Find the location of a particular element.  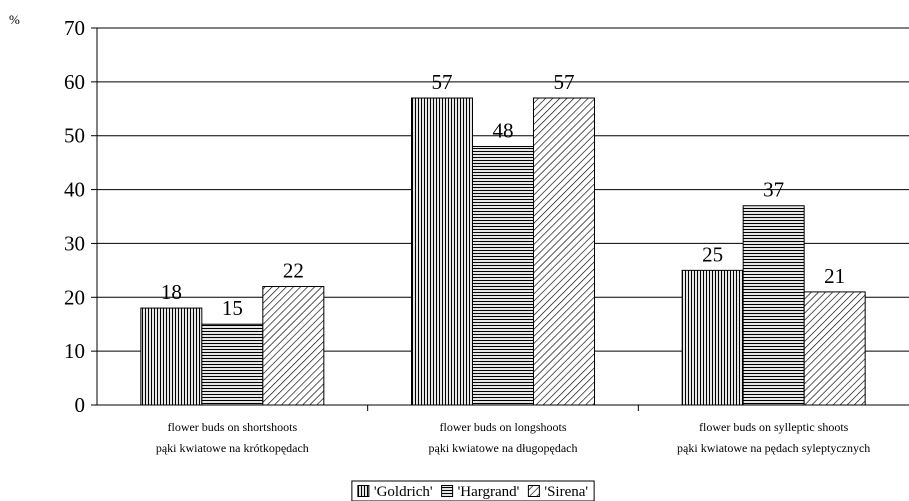

x-category-label-secondary: pąki kwiatowe na pędach syleptycznych is located at coordinates (773, 448).